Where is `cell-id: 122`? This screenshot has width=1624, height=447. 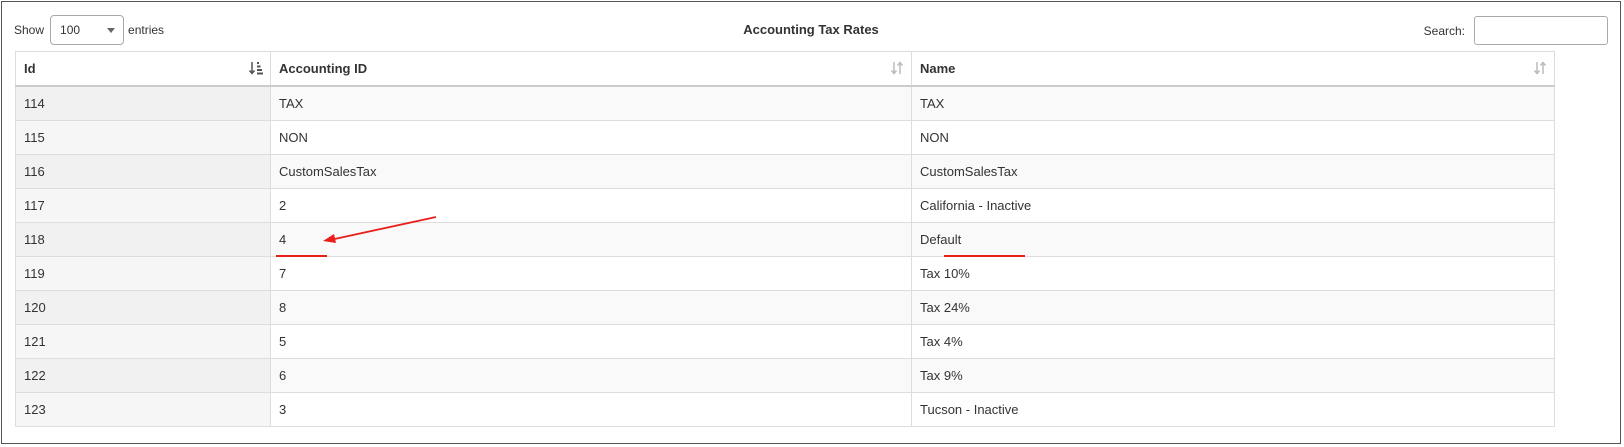
cell-id: 122 is located at coordinates (143, 375).